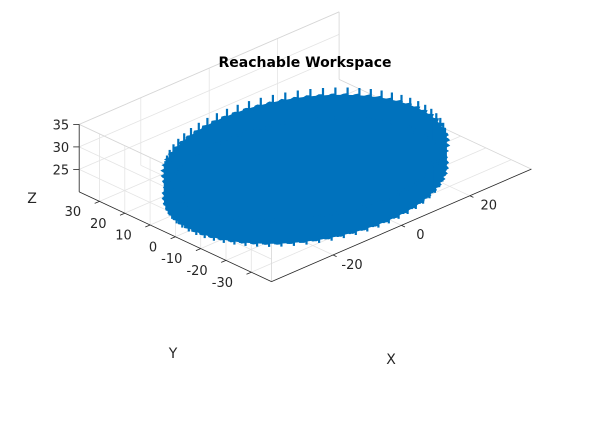 This screenshot has height=441, width=589. Describe the element at coordinates (61, 148) in the screenshot. I see `z-tick-label: 30` at that location.